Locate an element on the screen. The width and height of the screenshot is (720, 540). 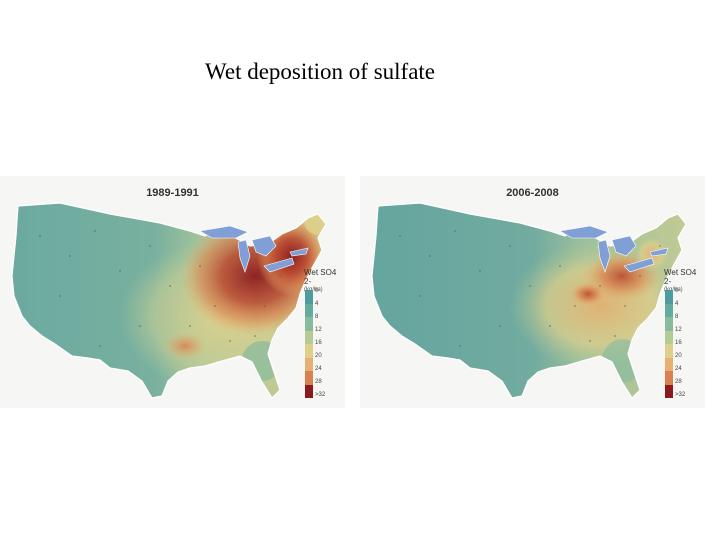
map-period-title: 2006-2008 is located at coordinates (532, 193).